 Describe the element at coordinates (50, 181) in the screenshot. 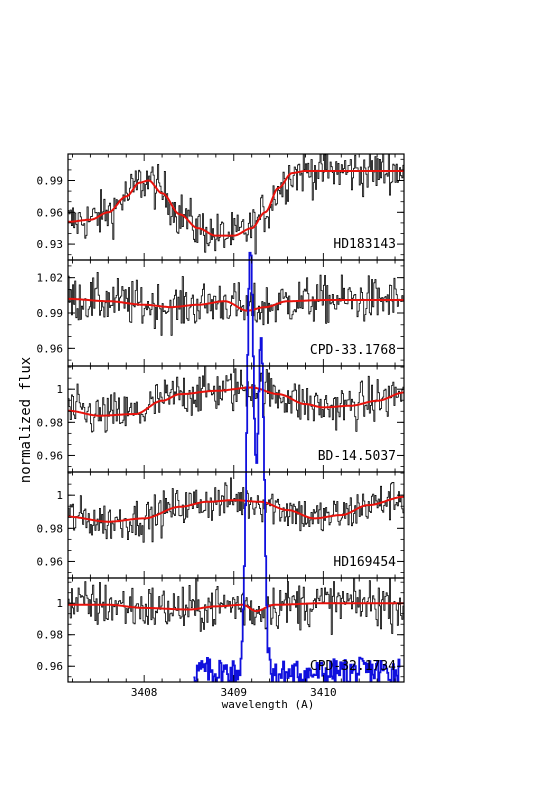

I see `panel-1-ytick-label: 0.99` at that location.